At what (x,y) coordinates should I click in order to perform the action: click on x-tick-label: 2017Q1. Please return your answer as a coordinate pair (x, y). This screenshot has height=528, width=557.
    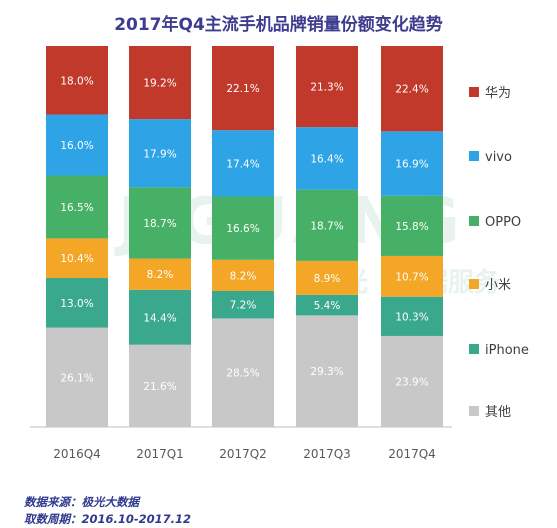
    Looking at the image, I should click on (160, 454).